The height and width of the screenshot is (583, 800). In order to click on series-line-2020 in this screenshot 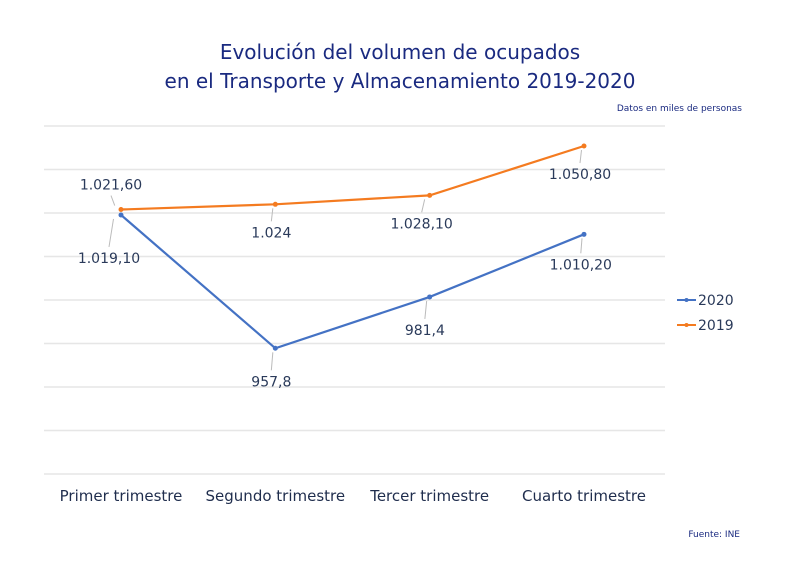, I will do `click(352, 282)`.